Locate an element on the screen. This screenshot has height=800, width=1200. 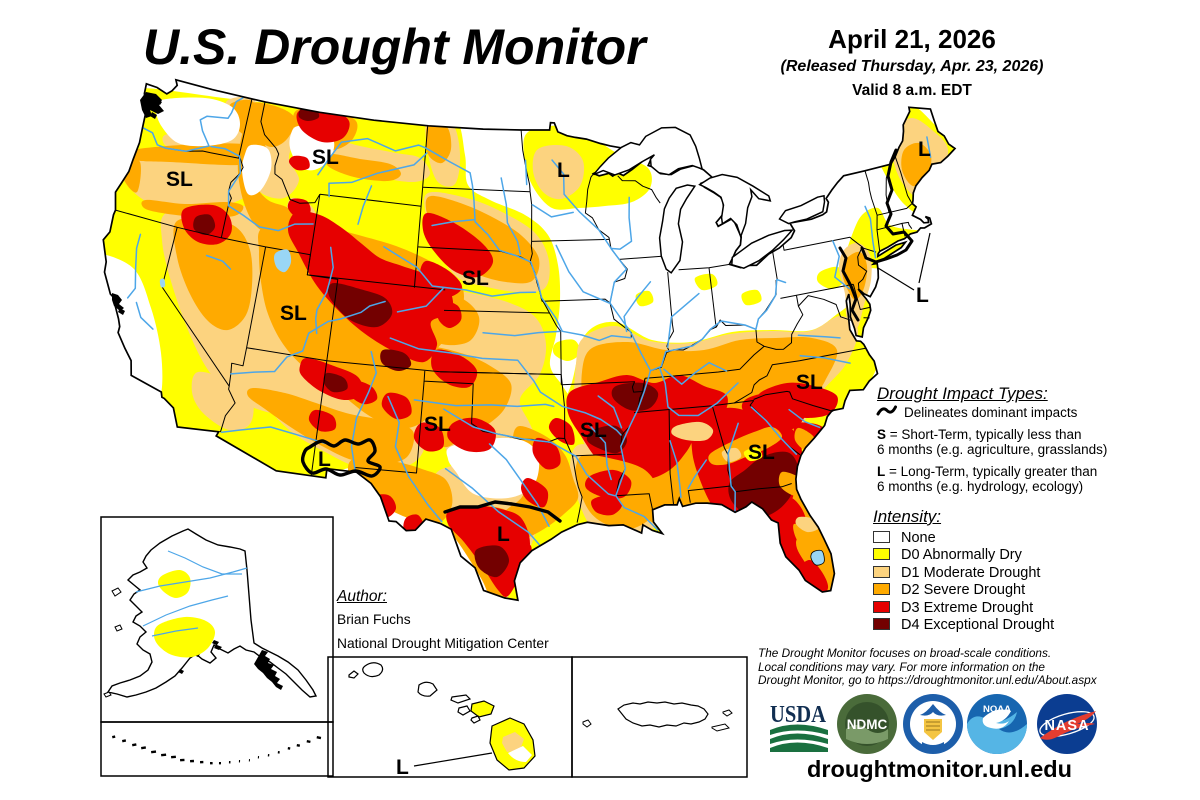
svg-text: USDA is located at coordinates (798, 715).